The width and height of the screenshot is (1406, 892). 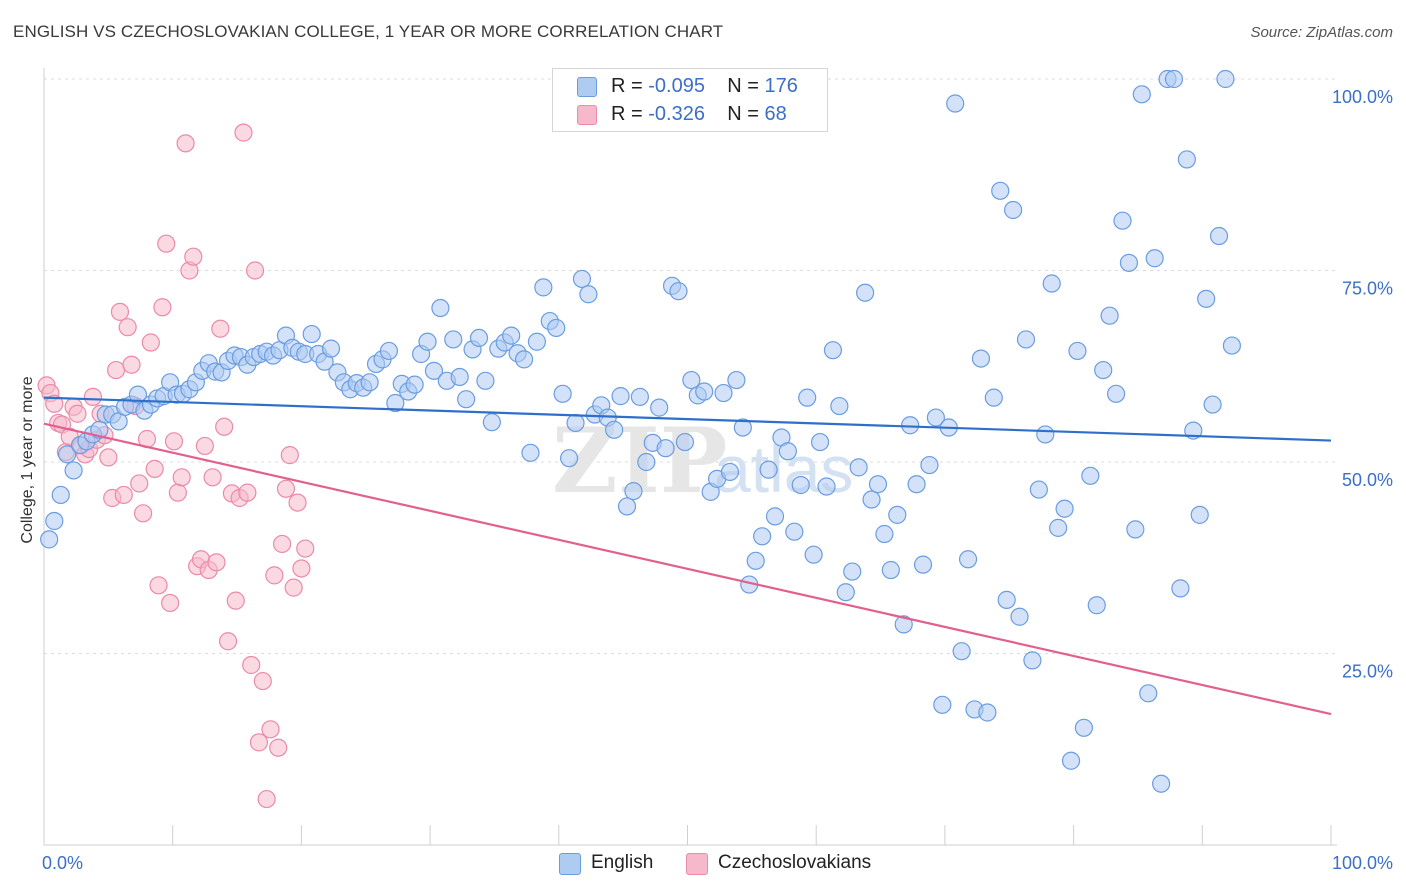 I want to click on english-r-label: R =, so click(x=627, y=86).